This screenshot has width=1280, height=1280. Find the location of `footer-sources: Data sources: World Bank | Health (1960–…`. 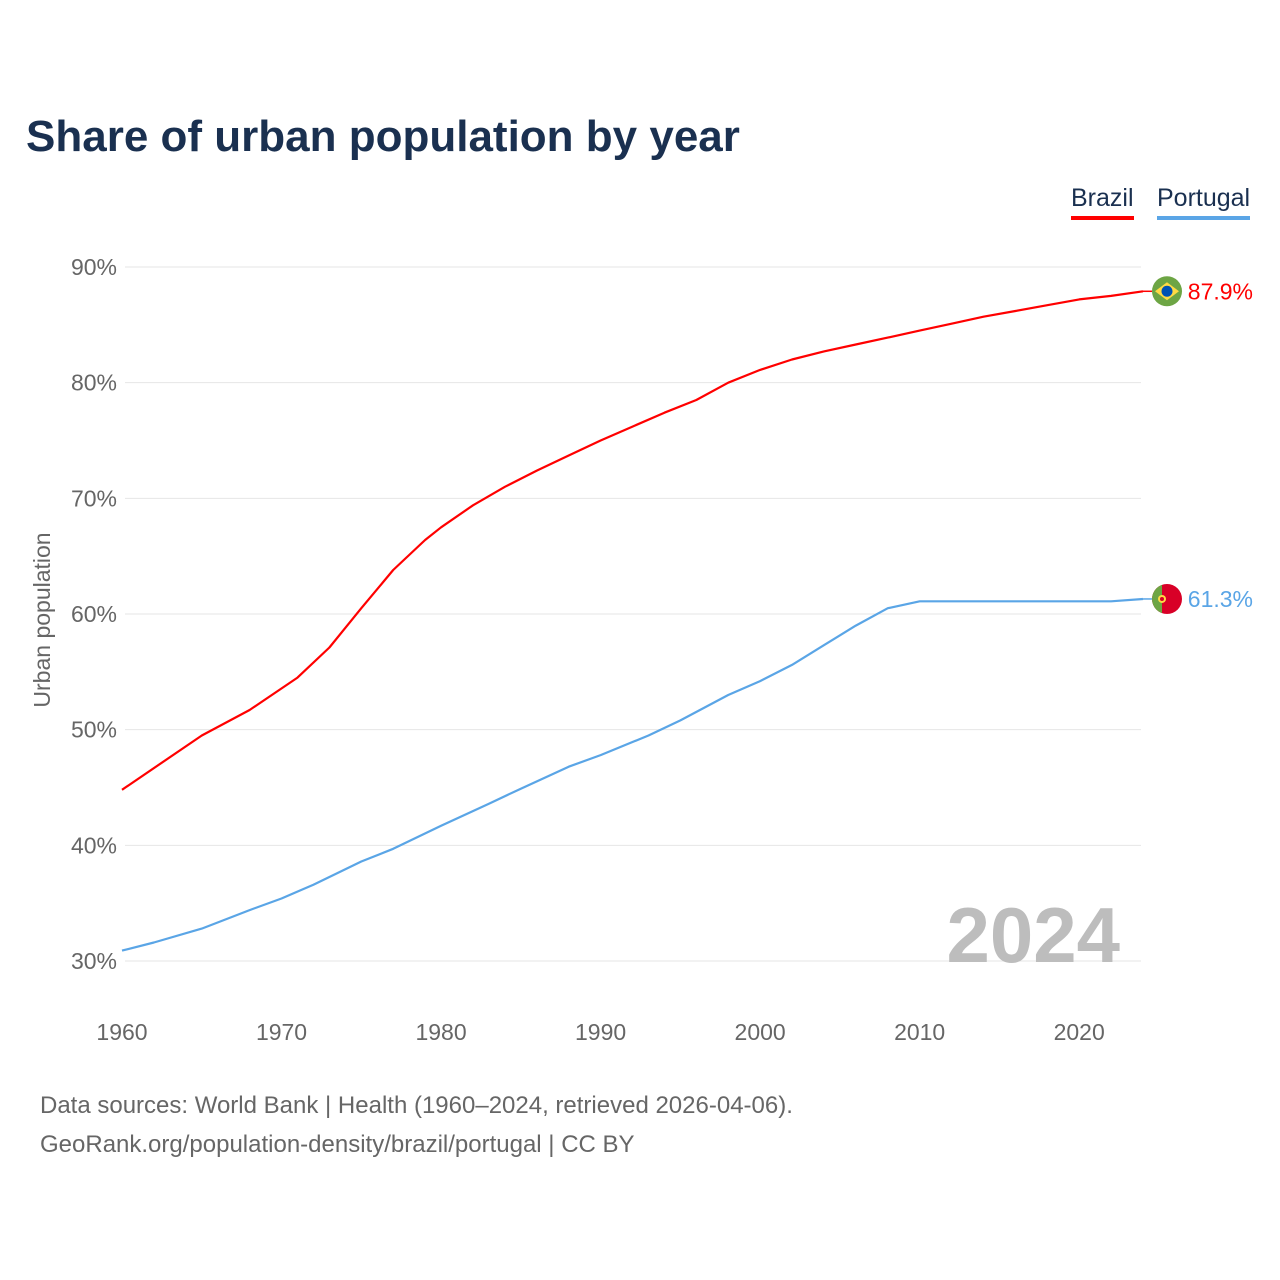

footer-sources: Data sources: World Bank | Health (1960–… is located at coordinates (416, 1105).